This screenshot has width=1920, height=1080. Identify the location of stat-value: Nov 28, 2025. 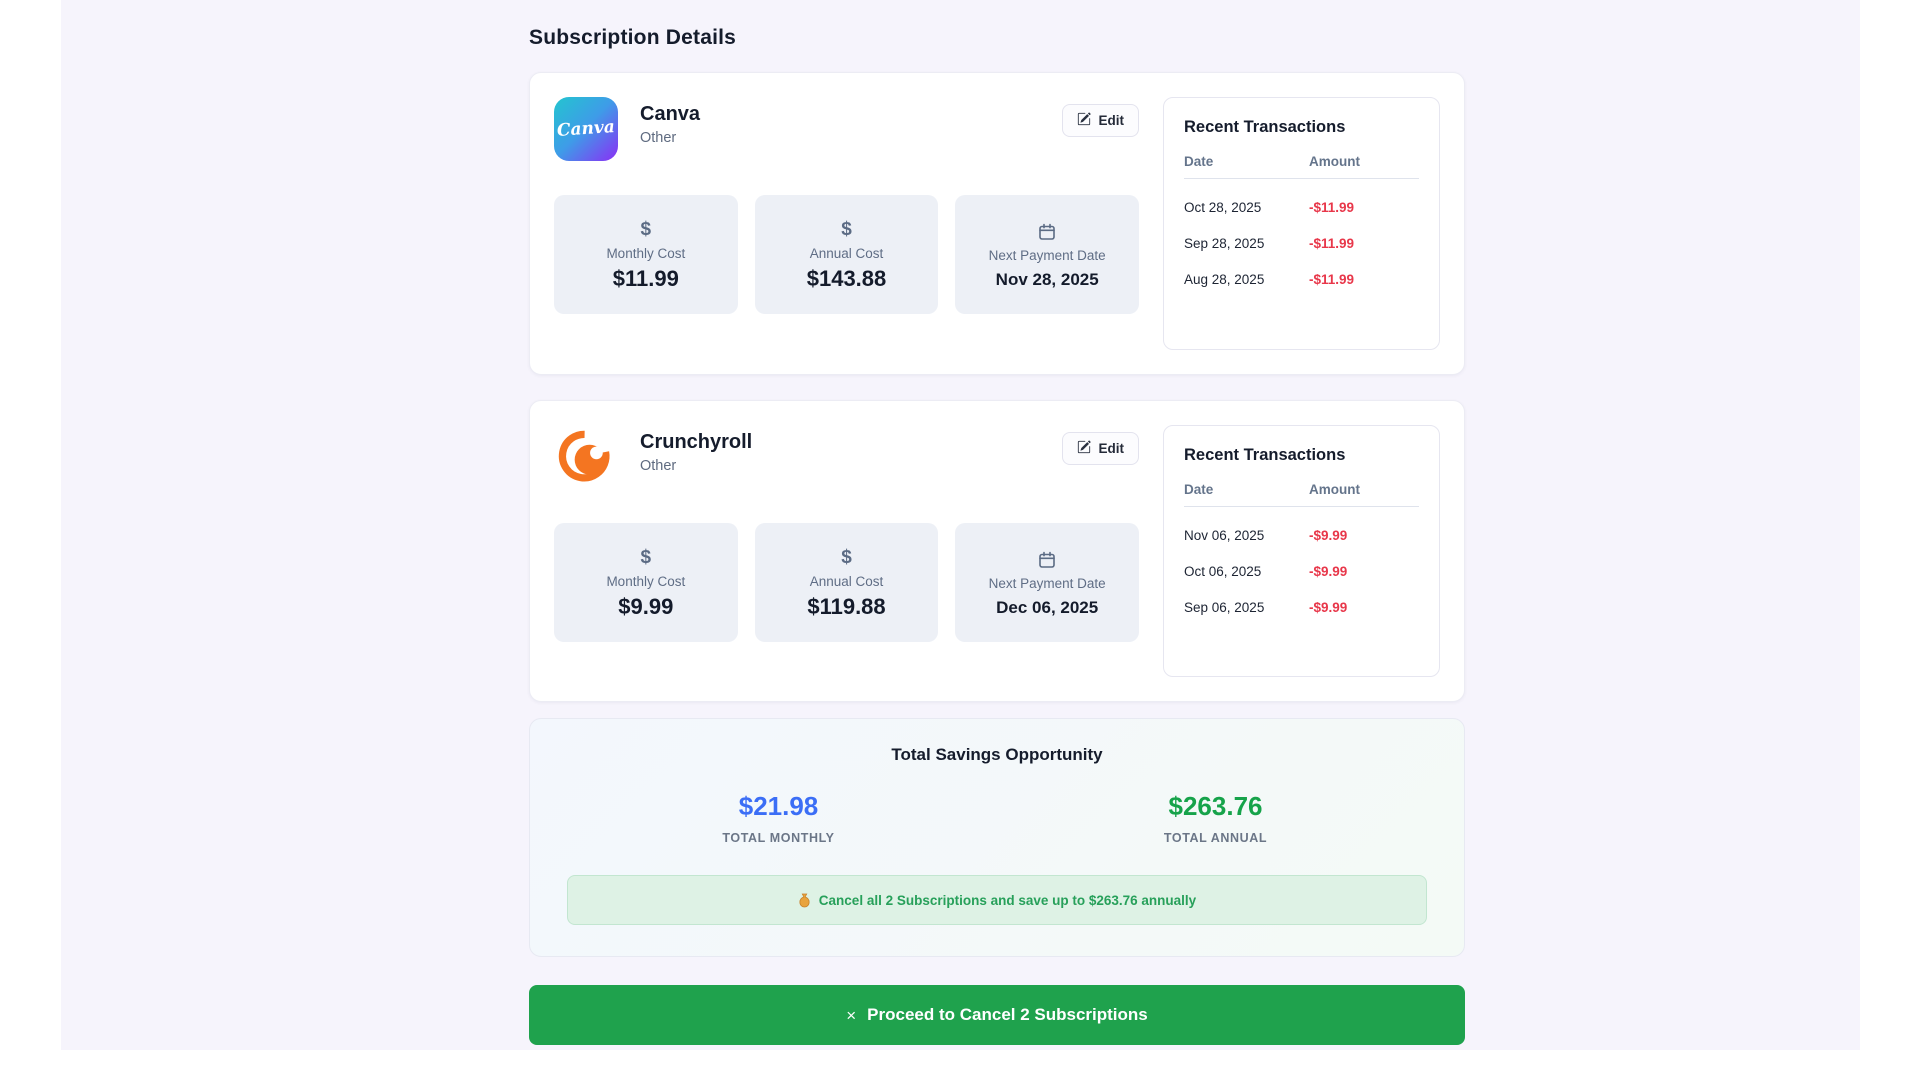
(1047, 279).